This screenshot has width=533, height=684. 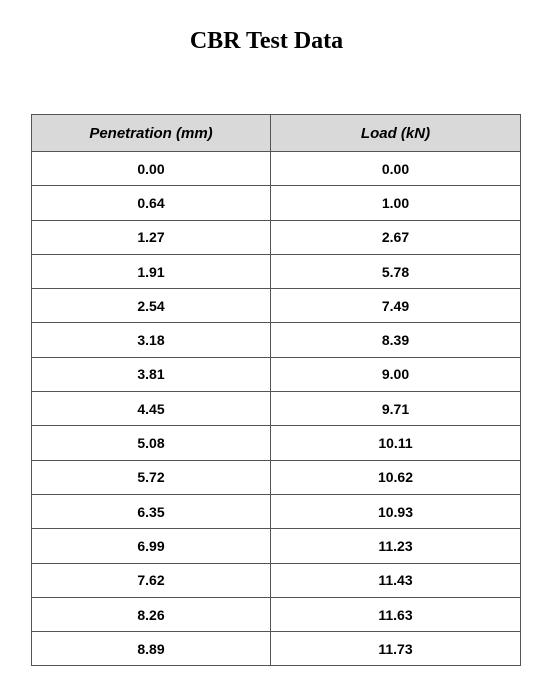 What do you see at coordinates (151, 580) in the screenshot?
I see `penetration-cell: 7.62` at bounding box center [151, 580].